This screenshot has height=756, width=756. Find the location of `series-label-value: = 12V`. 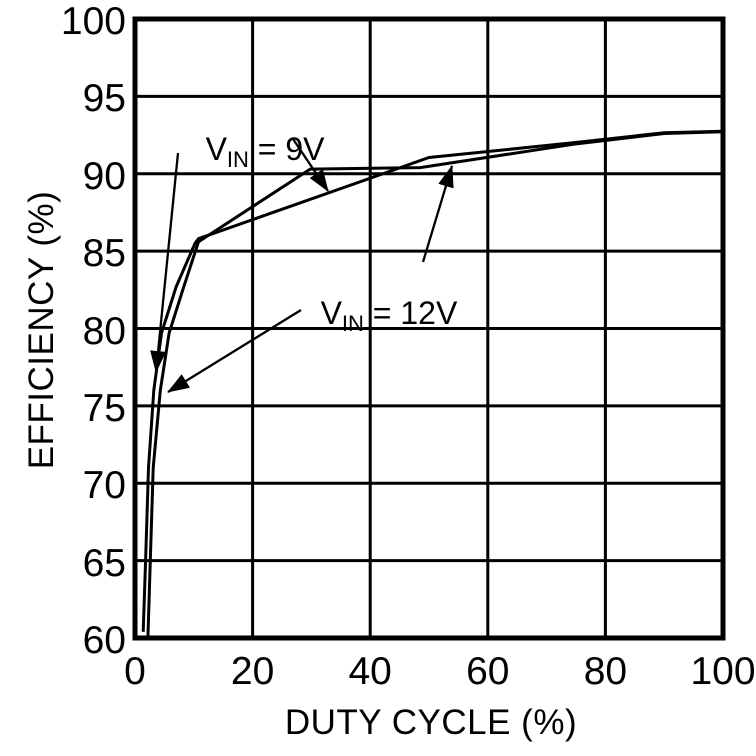

series-label-value: = 12V is located at coordinates (410, 313).